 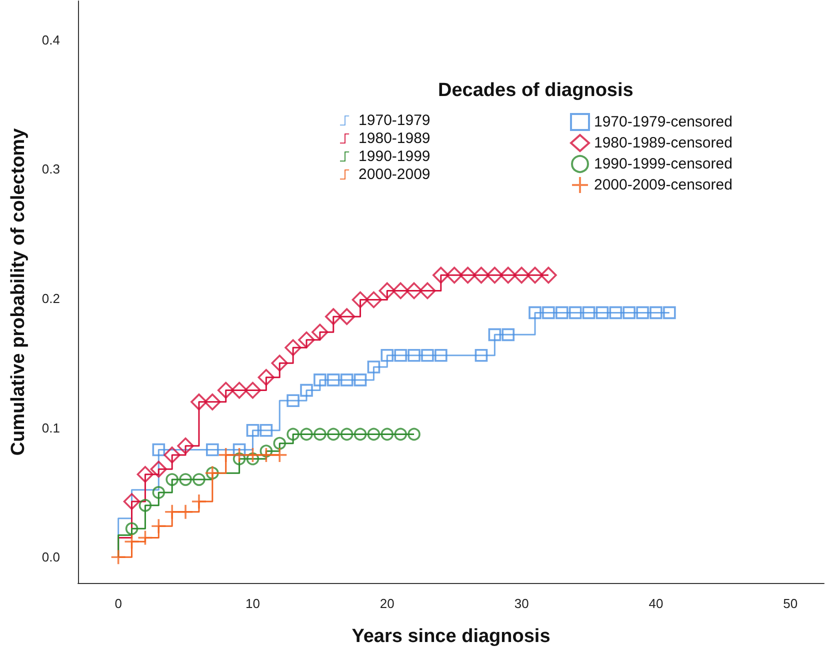 I want to click on x-tick-label: 50, so click(x=790, y=603).